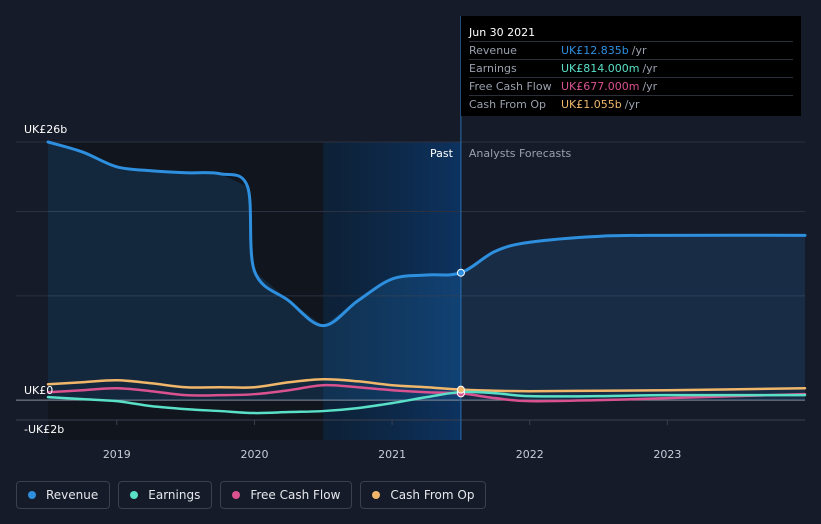 The height and width of the screenshot is (524, 821). Describe the element at coordinates (38, 390) in the screenshot. I see `y-tick-label: UK£0` at that location.